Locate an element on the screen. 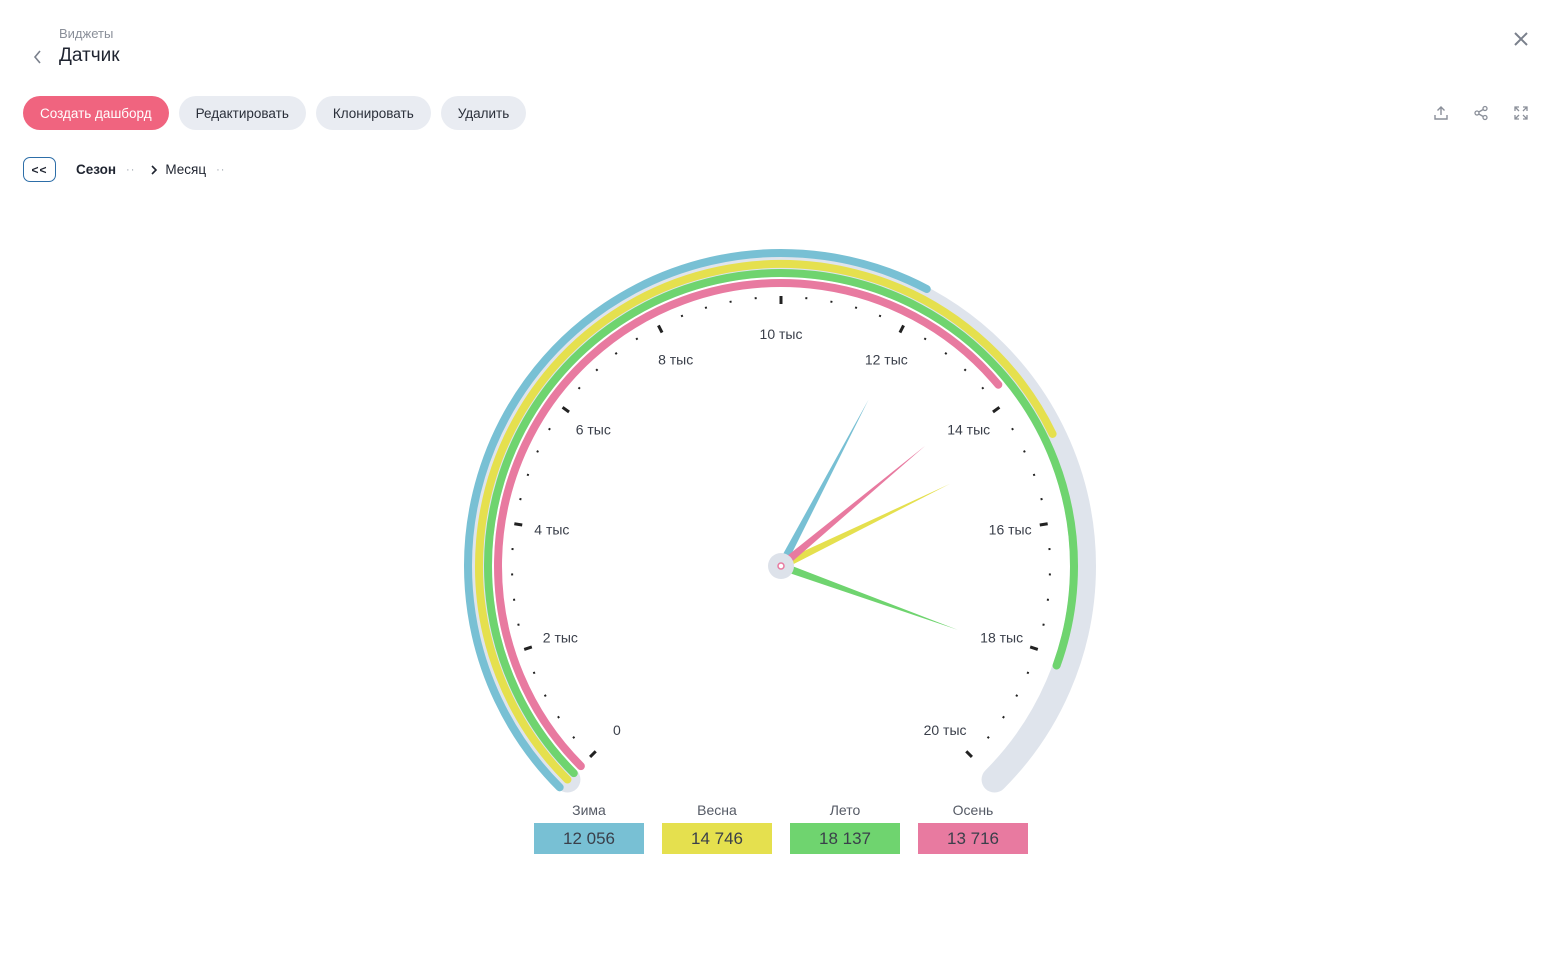 This screenshot has height=956, width=1558. gauge-tick-label: 8 тыс is located at coordinates (675, 359).